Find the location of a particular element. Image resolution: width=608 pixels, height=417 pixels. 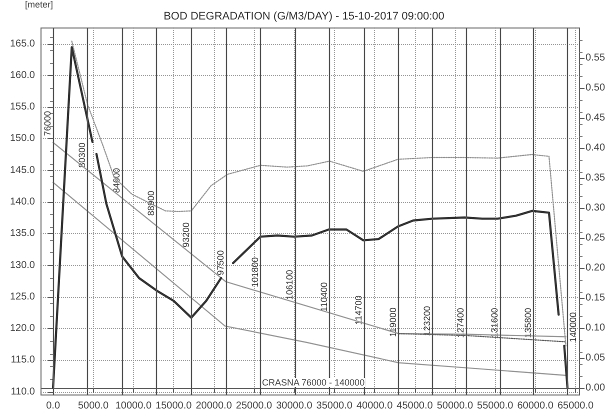

y2-tick-label: 0.05 is located at coordinates (596, 358).